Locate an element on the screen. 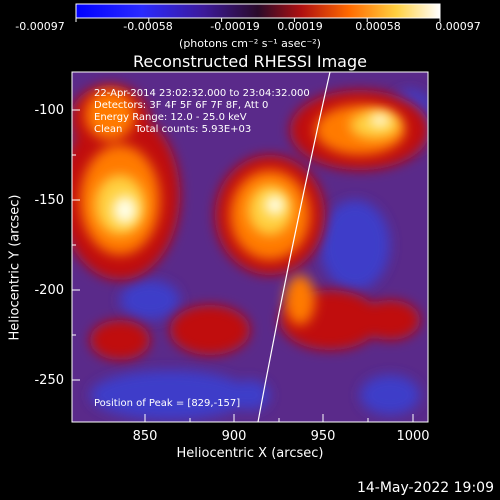 The image size is (500, 500). x-tick-label: 850 is located at coordinates (145, 436).